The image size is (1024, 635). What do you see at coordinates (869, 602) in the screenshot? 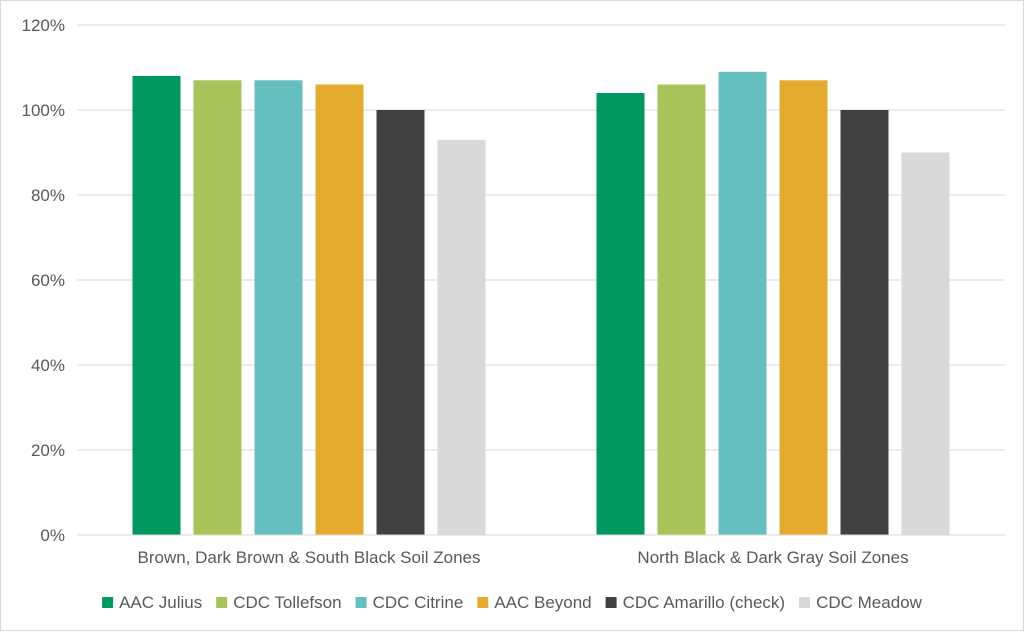
I see `legend-label: CDC Meadow` at bounding box center [869, 602].